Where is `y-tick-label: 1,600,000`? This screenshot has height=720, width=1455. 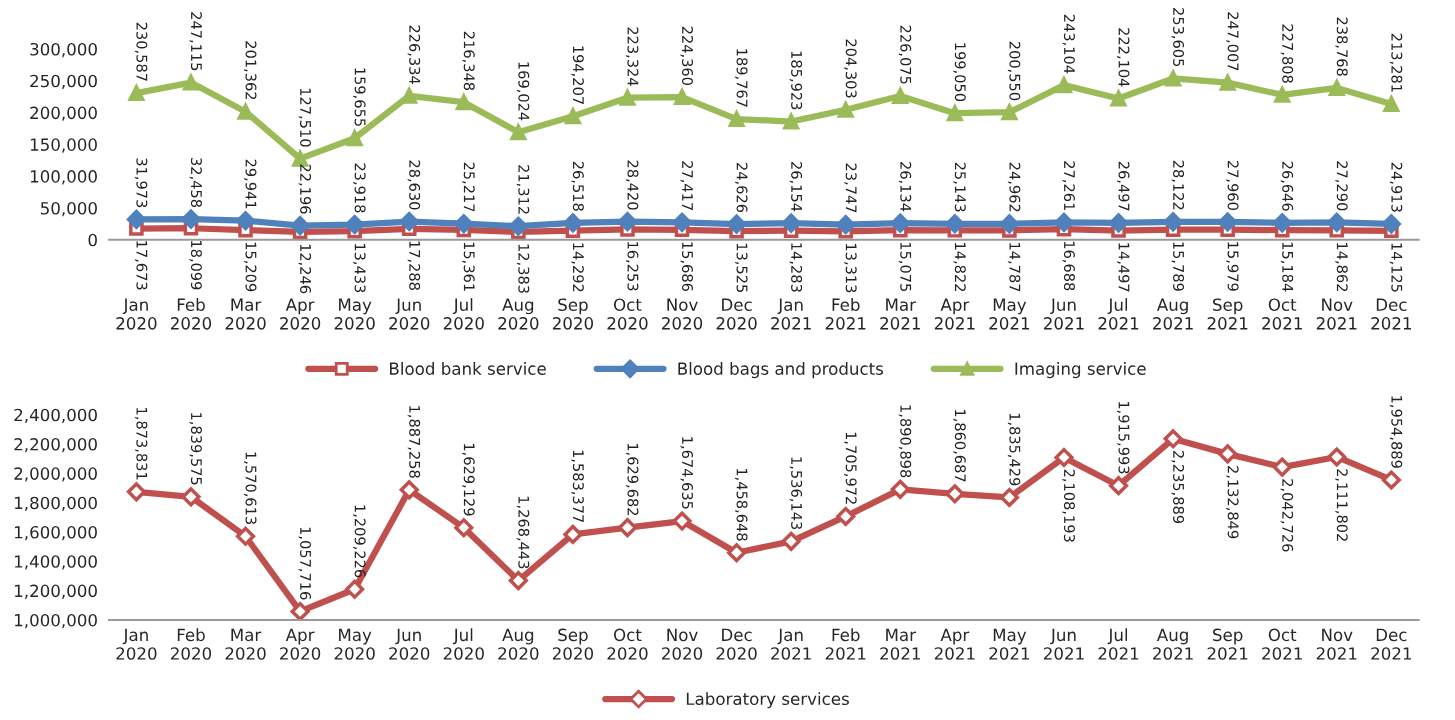
y-tick-label: 1,600,000 is located at coordinates (56, 533).